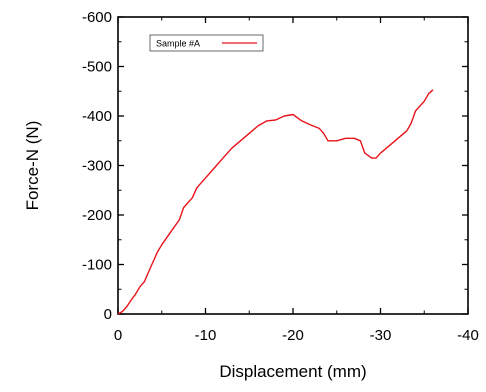  What do you see at coordinates (108, 314) in the screenshot?
I see `y-tick-label: 0` at bounding box center [108, 314].